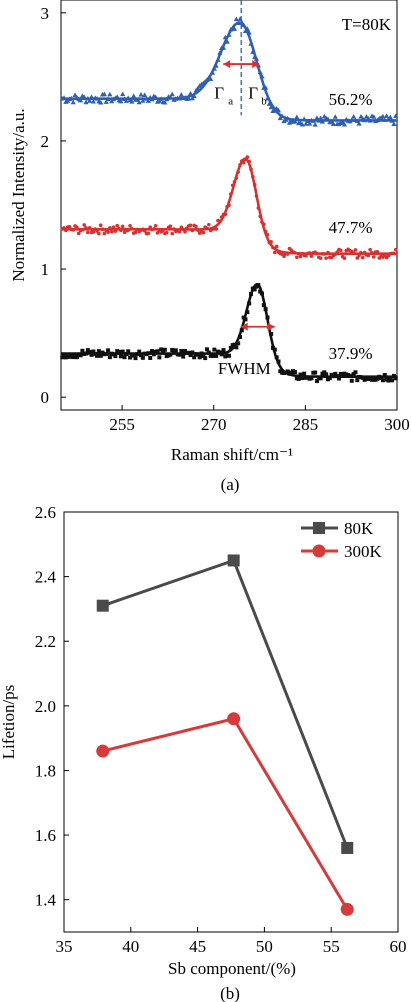 This screenshot has width=411, height=1002. What do you see at coordinates (232, 454) in the screenshot?
I see `x-axis-title-a: Raman shift/cm⁻¹` at bounding box center [232, 454].